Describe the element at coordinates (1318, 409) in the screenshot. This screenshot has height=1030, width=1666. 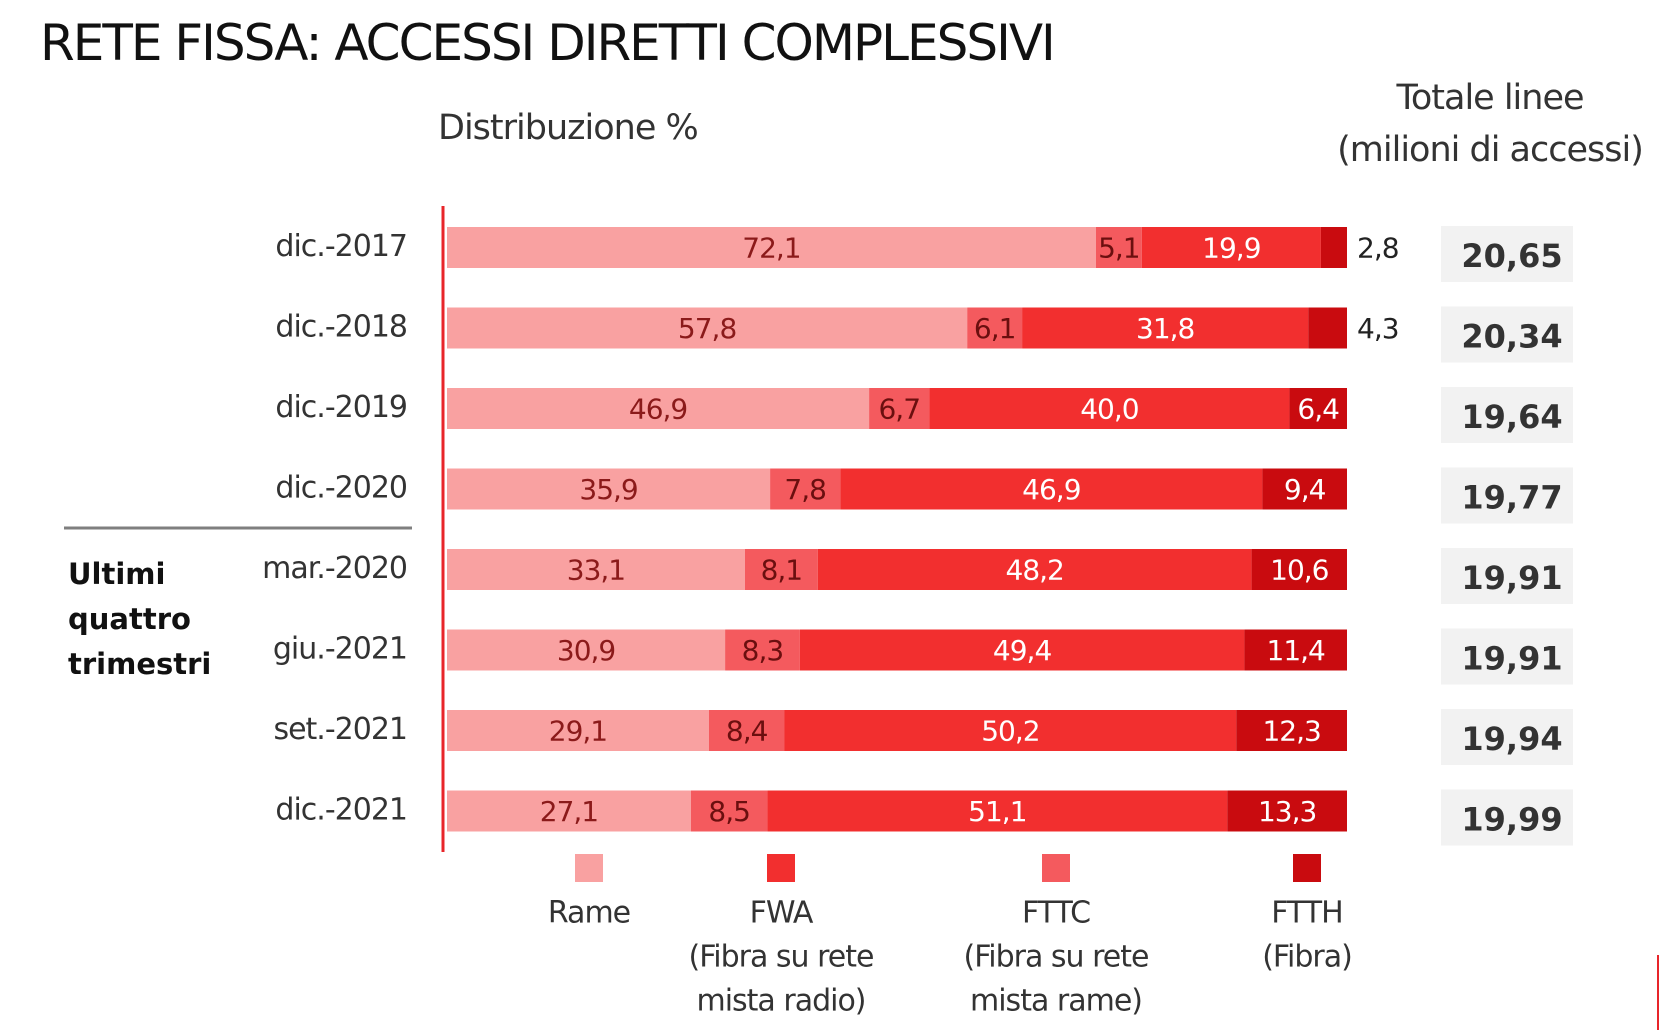
I see `data-label: 6,4` at that location.